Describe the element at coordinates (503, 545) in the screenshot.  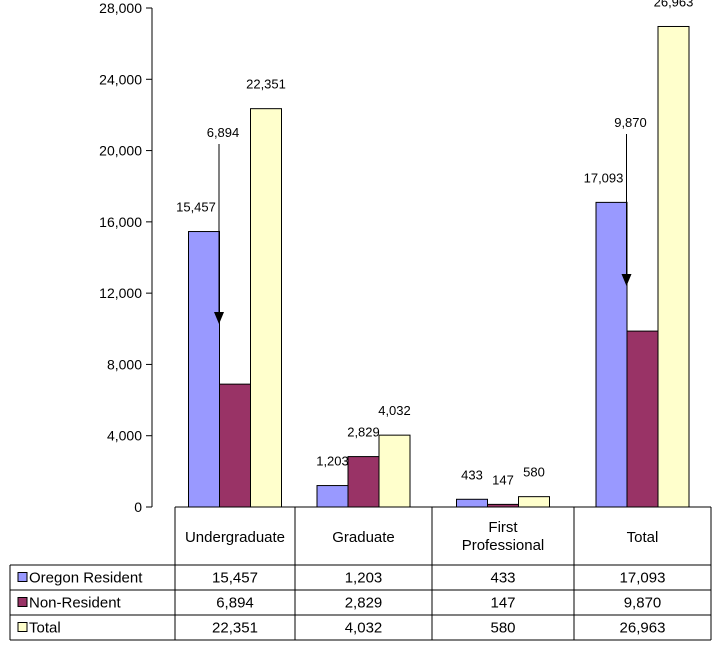
I see `category-label-first-professional-line2: Professional` at that location.